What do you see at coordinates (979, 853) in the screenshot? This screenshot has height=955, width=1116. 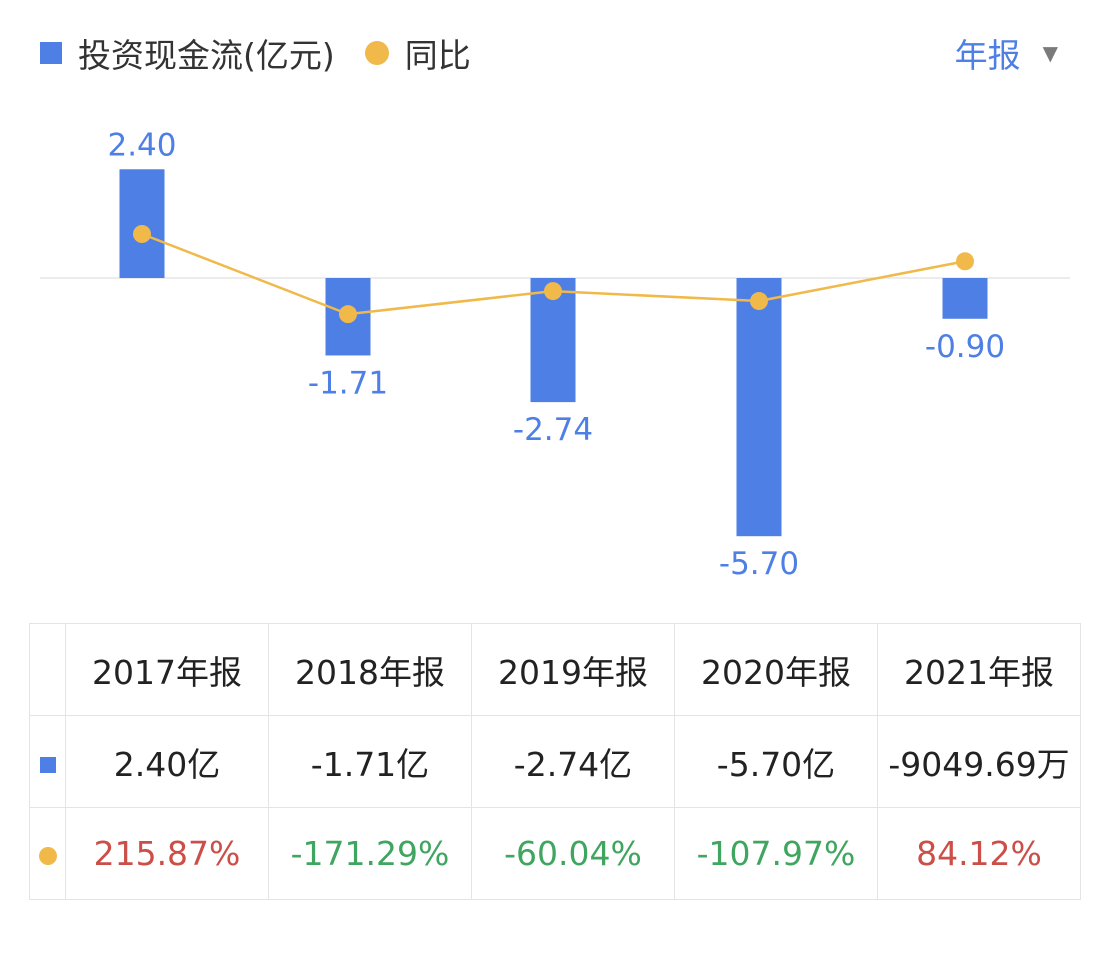 I see `yoy-cell: 84.12%` at bounding box center [979, 853].